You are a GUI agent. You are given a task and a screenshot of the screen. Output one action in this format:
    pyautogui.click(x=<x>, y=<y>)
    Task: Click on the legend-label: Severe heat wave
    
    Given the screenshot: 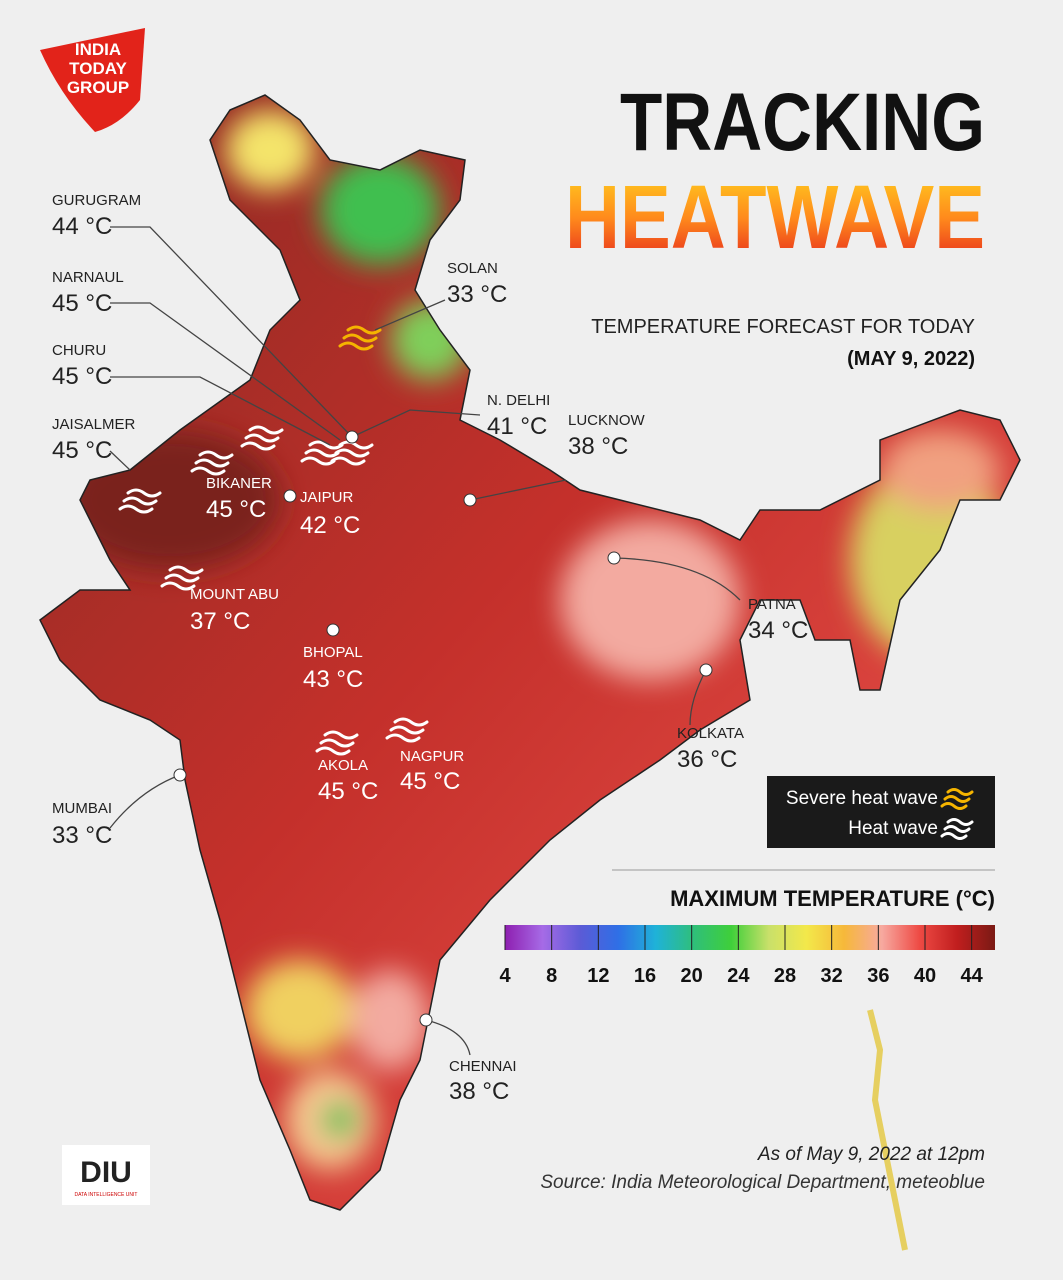 What is the action you would take?
    pyautogui.click(x=862, y=798)
    